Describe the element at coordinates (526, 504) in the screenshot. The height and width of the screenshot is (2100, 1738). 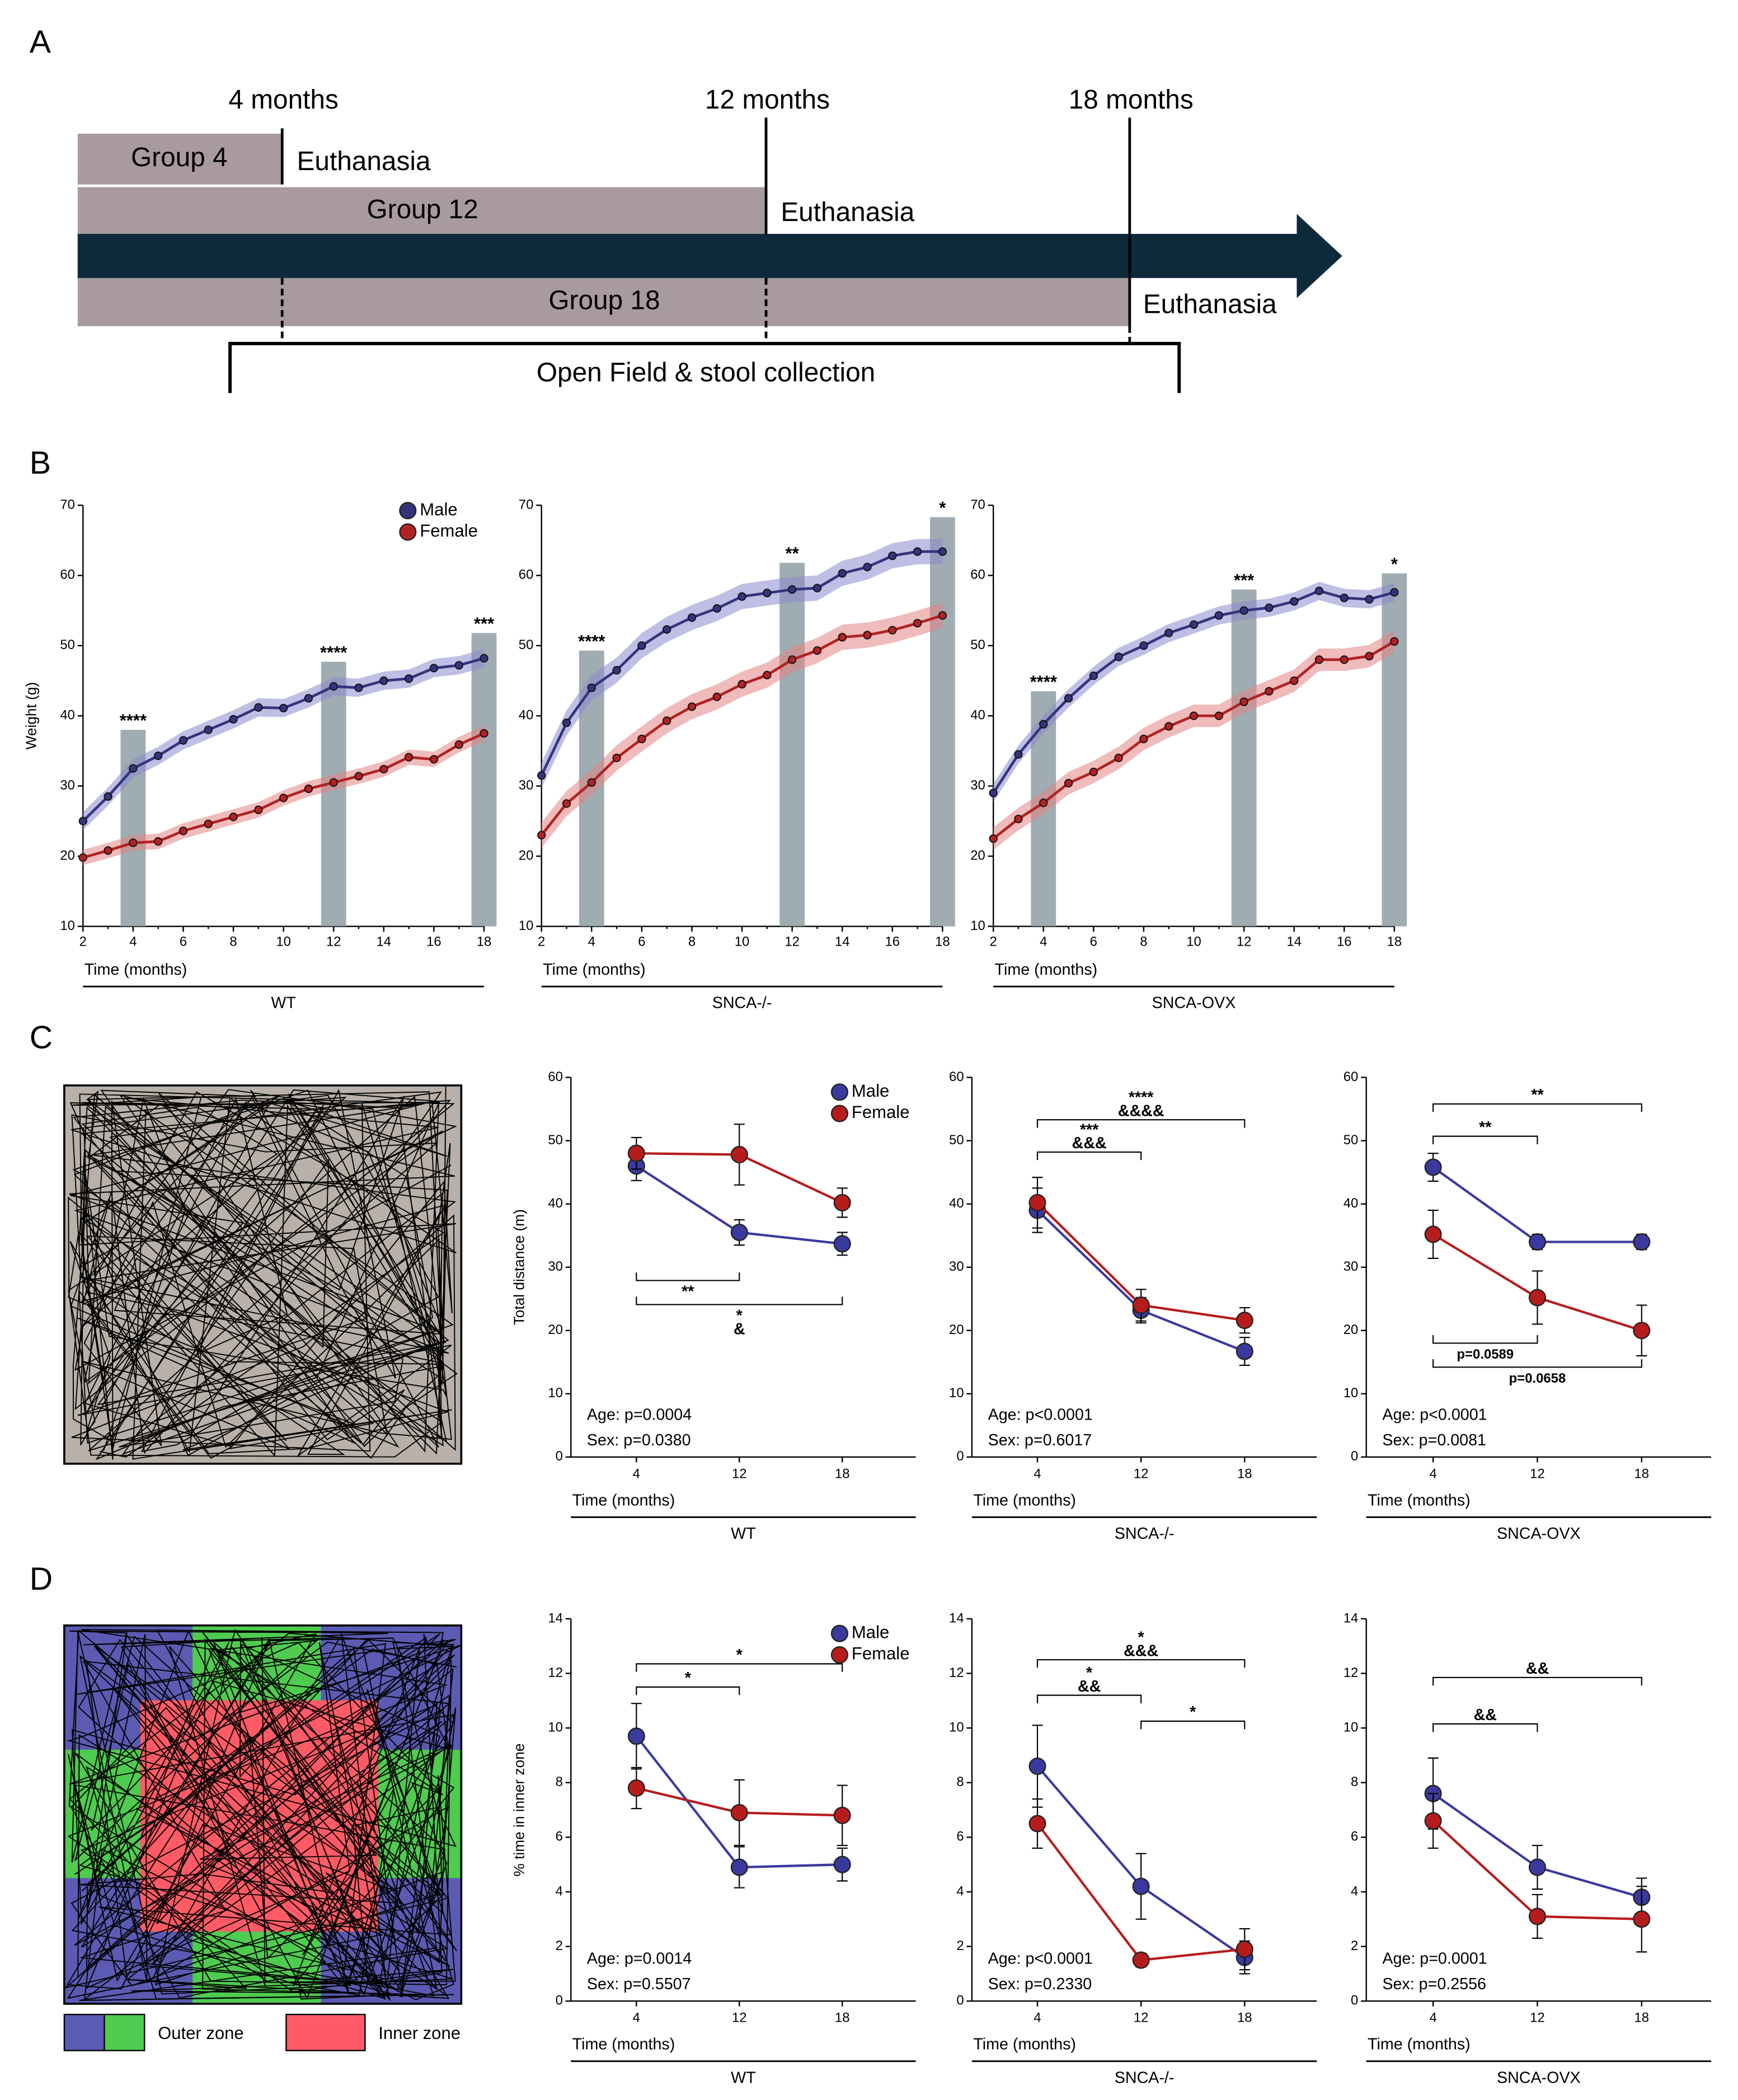
I see `y-tick-label: 70` at that location.